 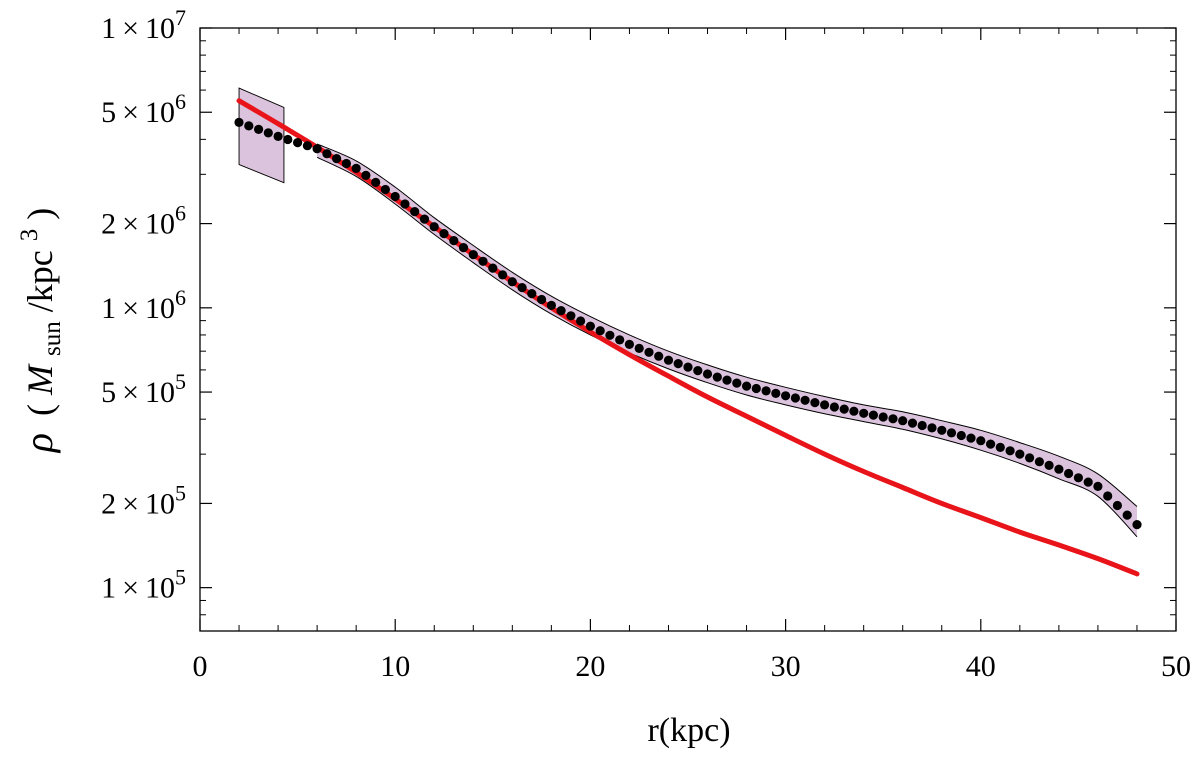 I want to click on x-tick-label: 0, so click(x=200, y=666).